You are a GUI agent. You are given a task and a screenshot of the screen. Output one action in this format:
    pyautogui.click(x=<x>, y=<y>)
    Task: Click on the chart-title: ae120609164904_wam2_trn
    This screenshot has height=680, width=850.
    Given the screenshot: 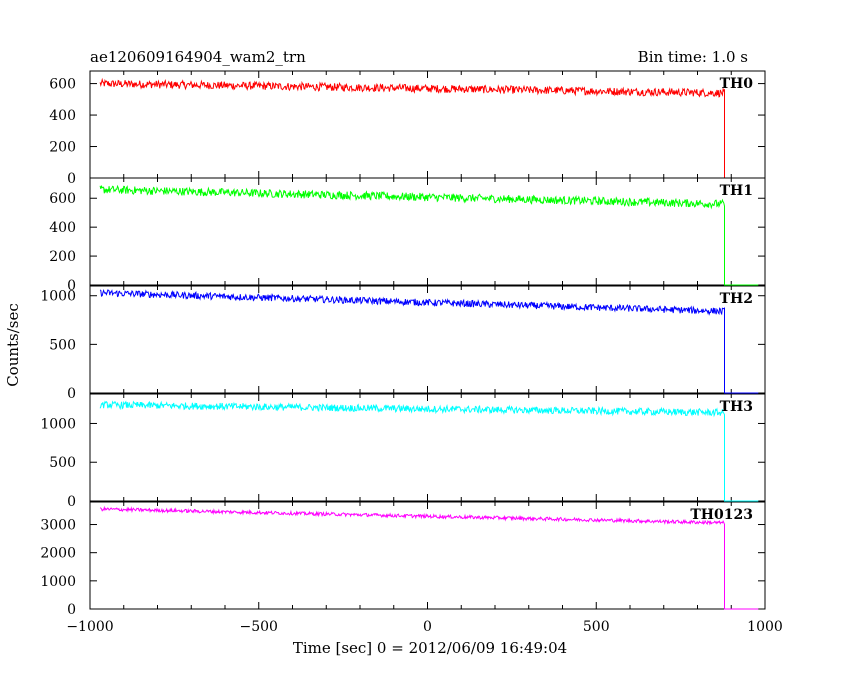 What is the action you would take?
    pyautogui.click(x=198, y=57)
    